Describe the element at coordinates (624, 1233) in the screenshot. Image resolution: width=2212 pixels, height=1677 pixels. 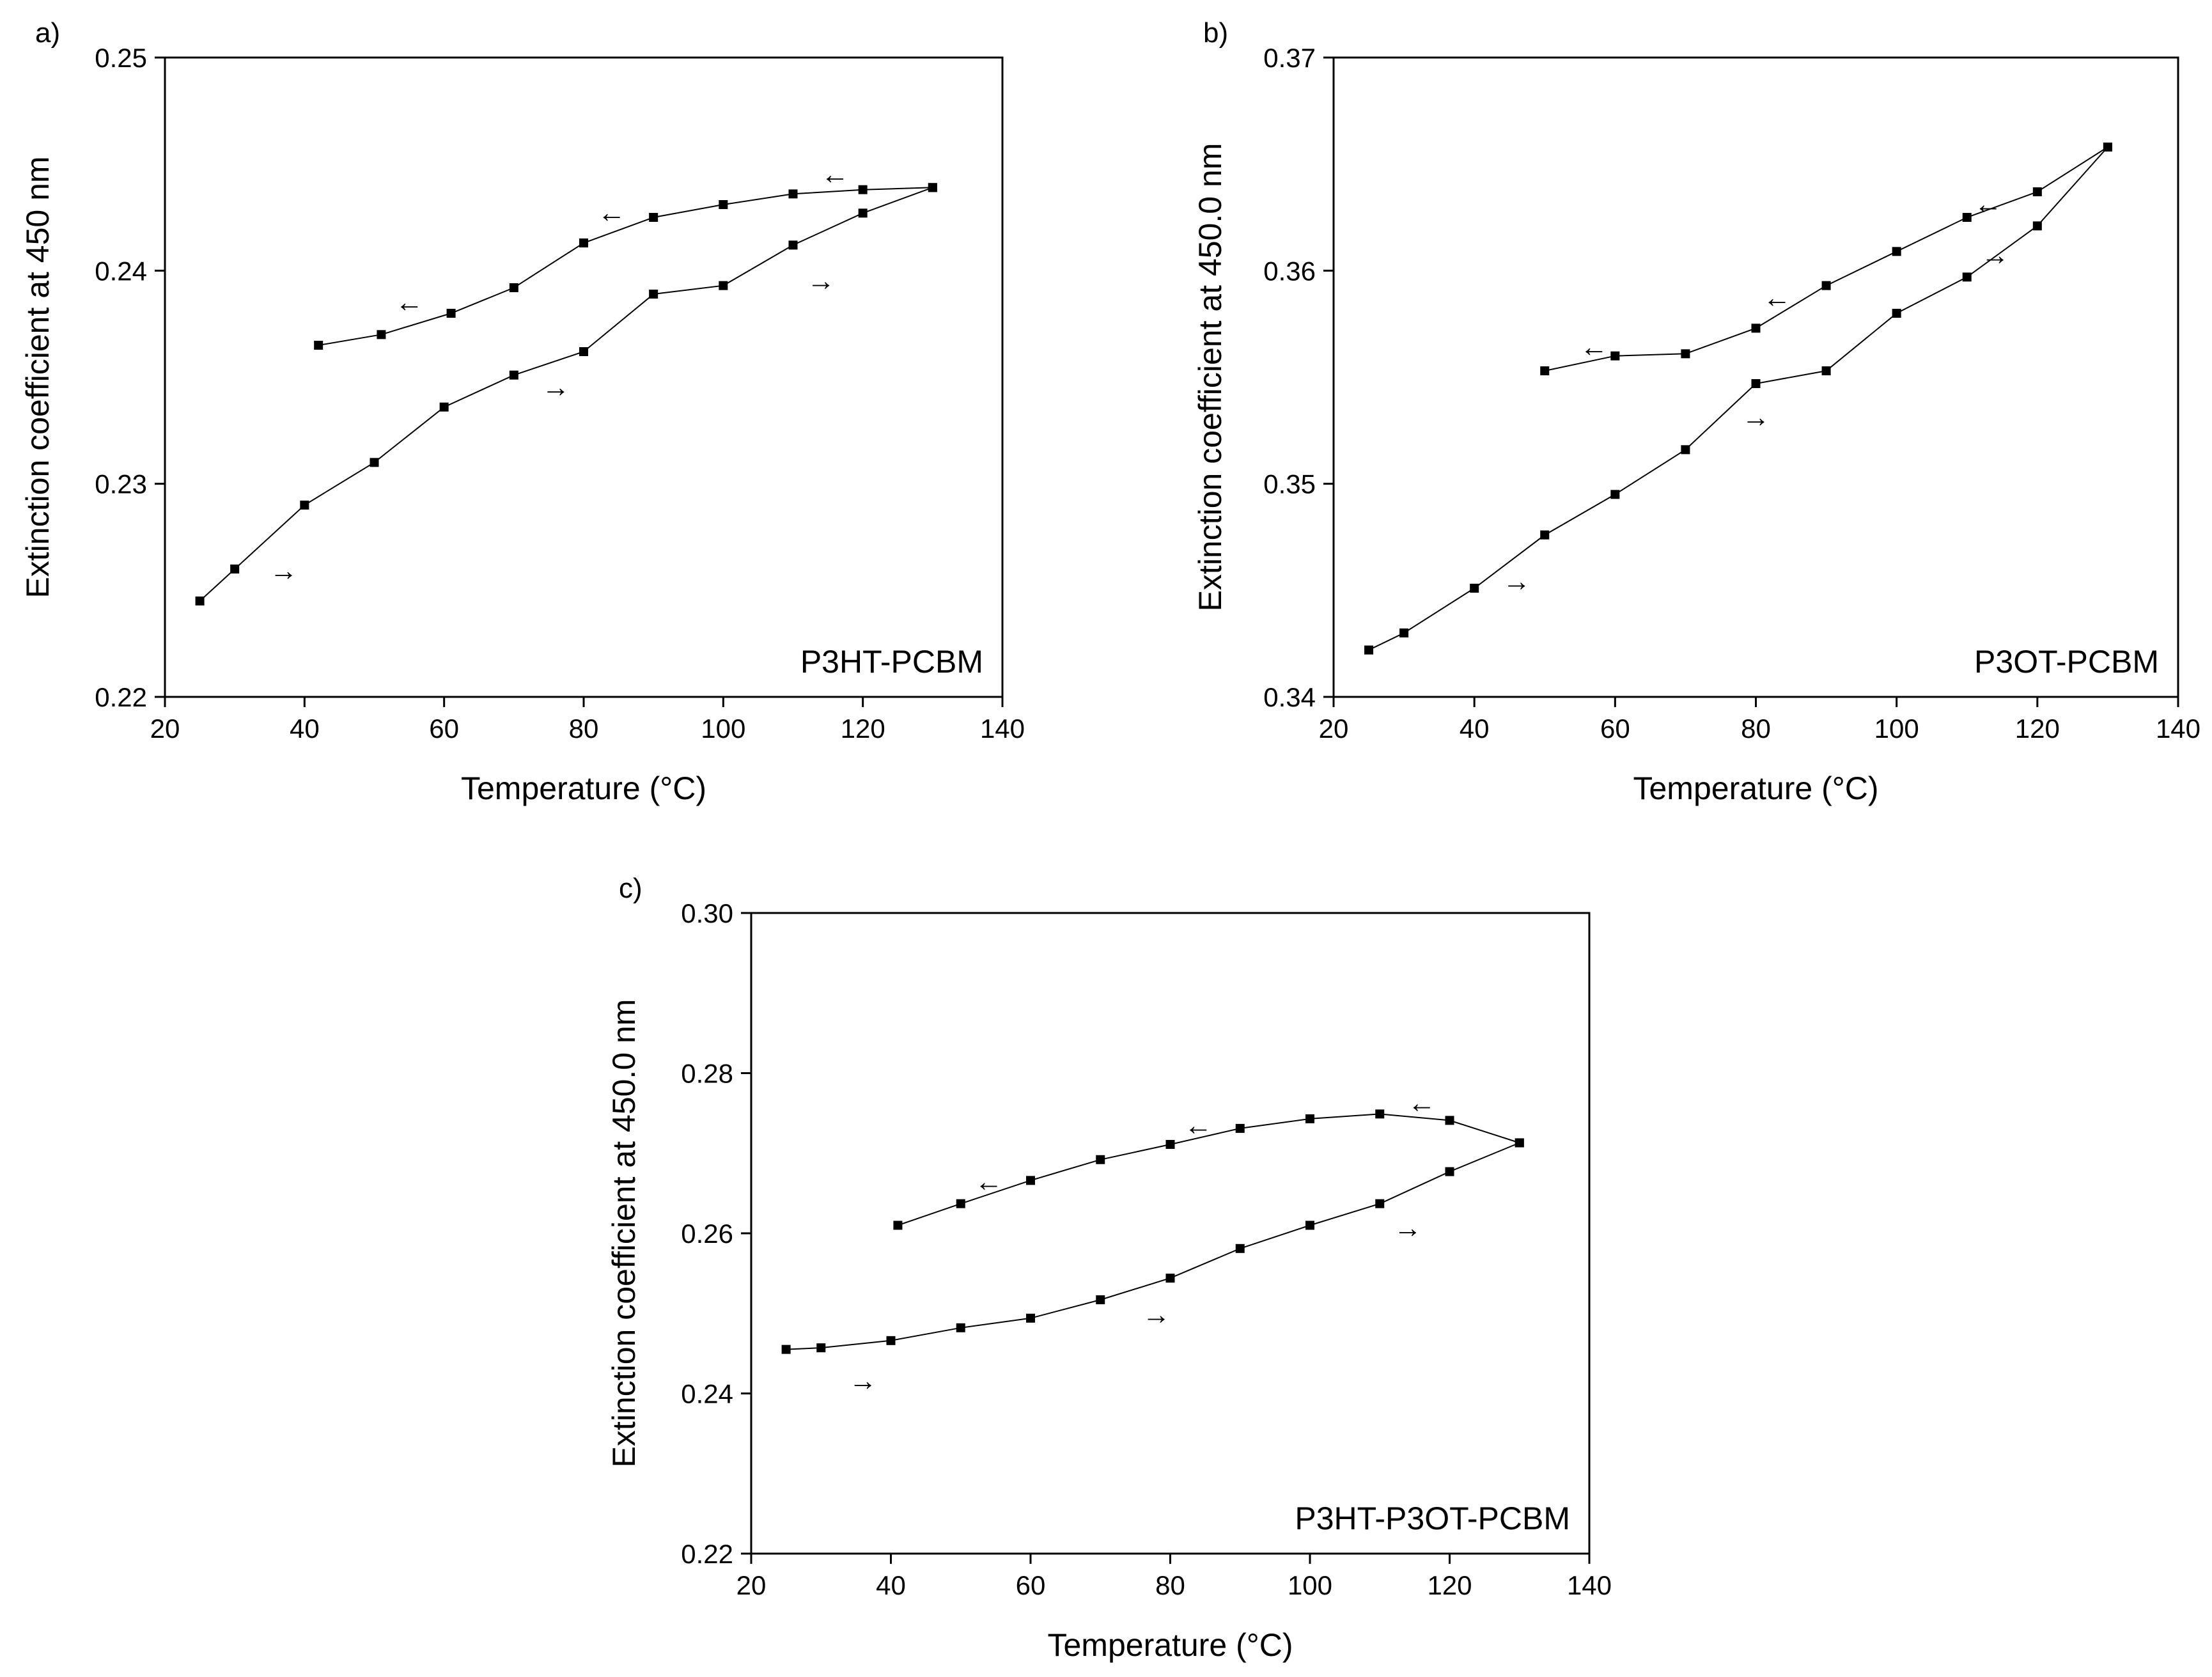
I see `chart-c-y-axis-title: Extinction coefficient at 450.0 nm` at that location.